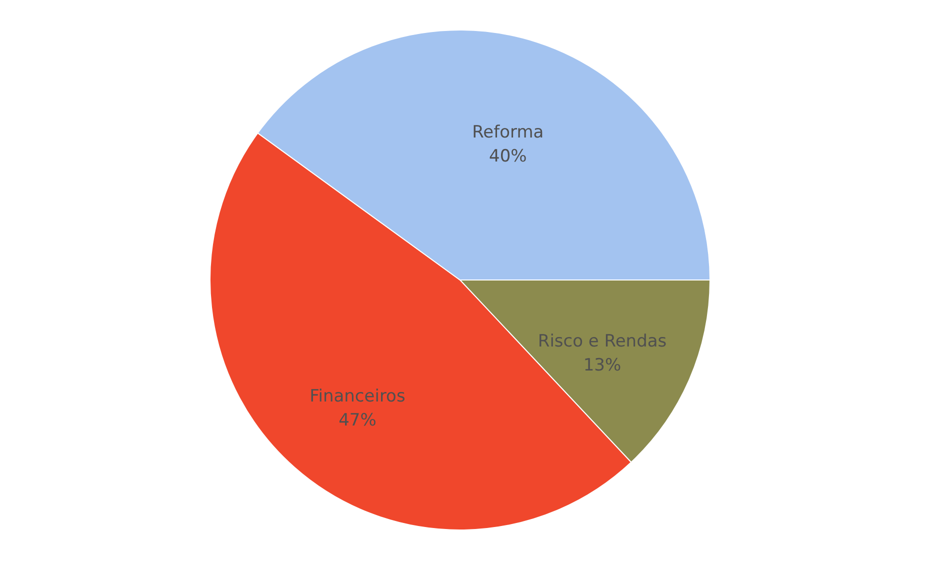  What do you see at coordinates (508, 156) in the screenshot?
I see `data-label: 40%` at bounding box center [508, 156].